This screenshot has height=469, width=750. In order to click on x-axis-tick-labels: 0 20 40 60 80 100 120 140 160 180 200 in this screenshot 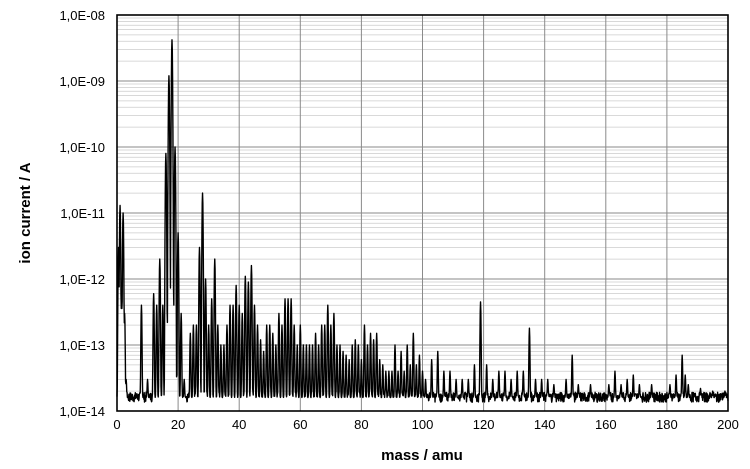, I will do `click(425, 424)`.